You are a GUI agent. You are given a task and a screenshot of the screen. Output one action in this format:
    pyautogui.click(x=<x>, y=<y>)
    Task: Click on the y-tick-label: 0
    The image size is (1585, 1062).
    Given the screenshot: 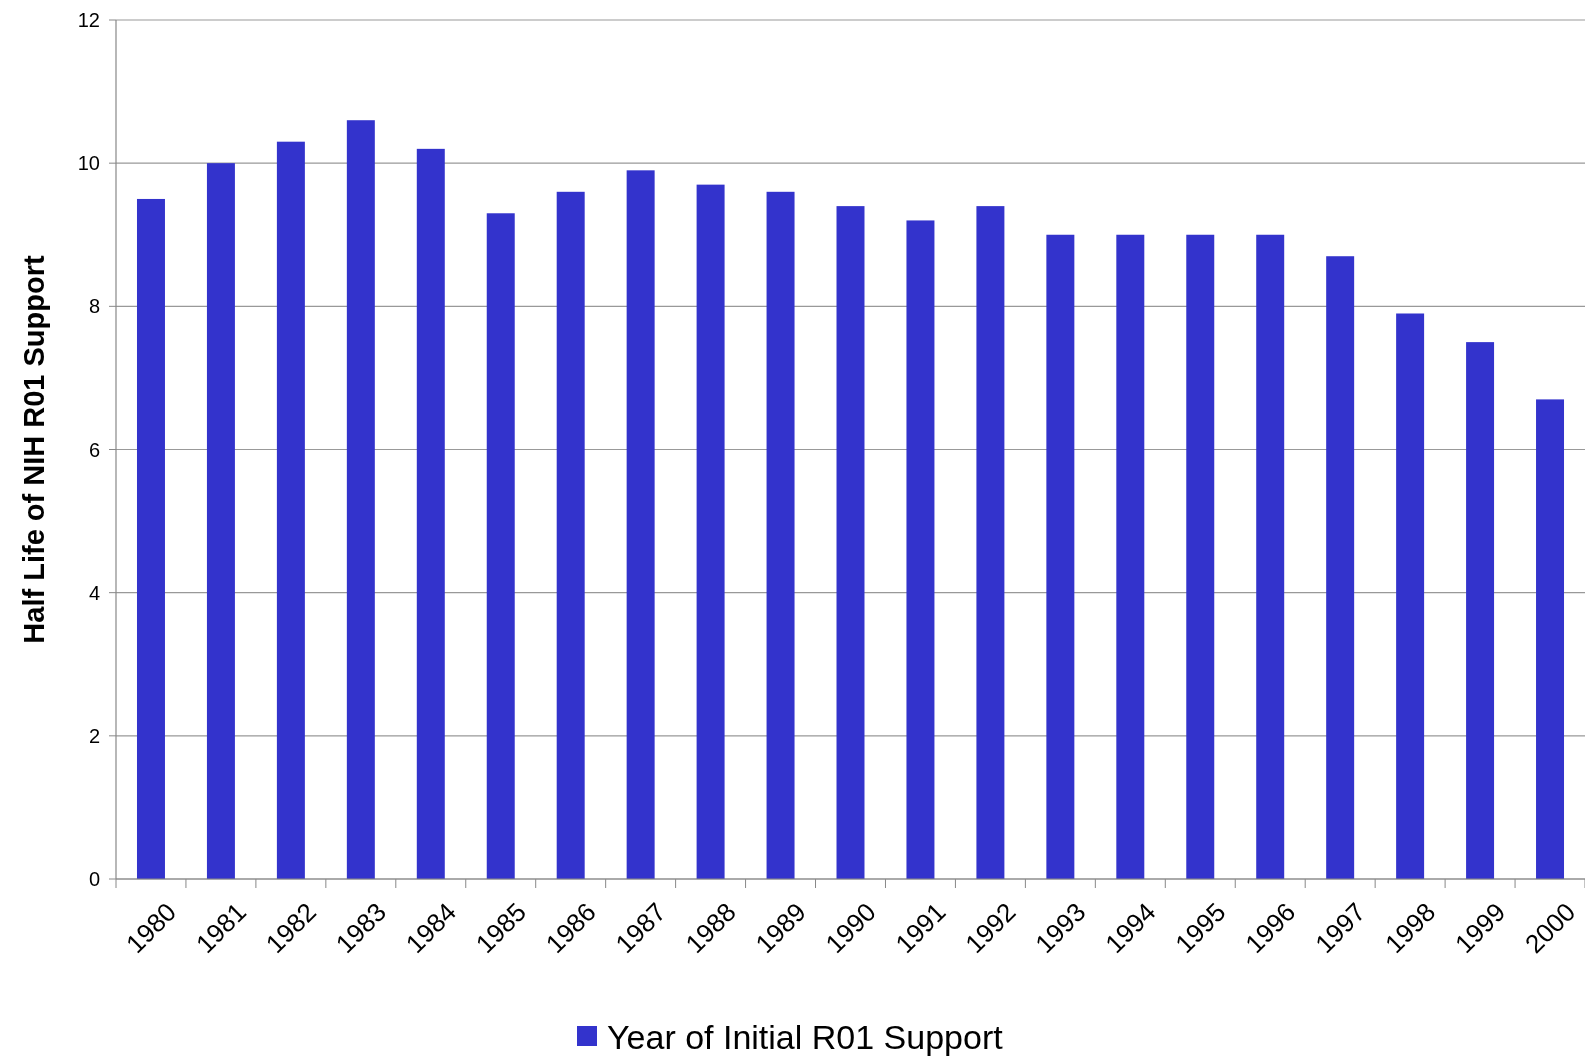 What is the action you would take?
    pyautogui.click(x=94, y=879)
    